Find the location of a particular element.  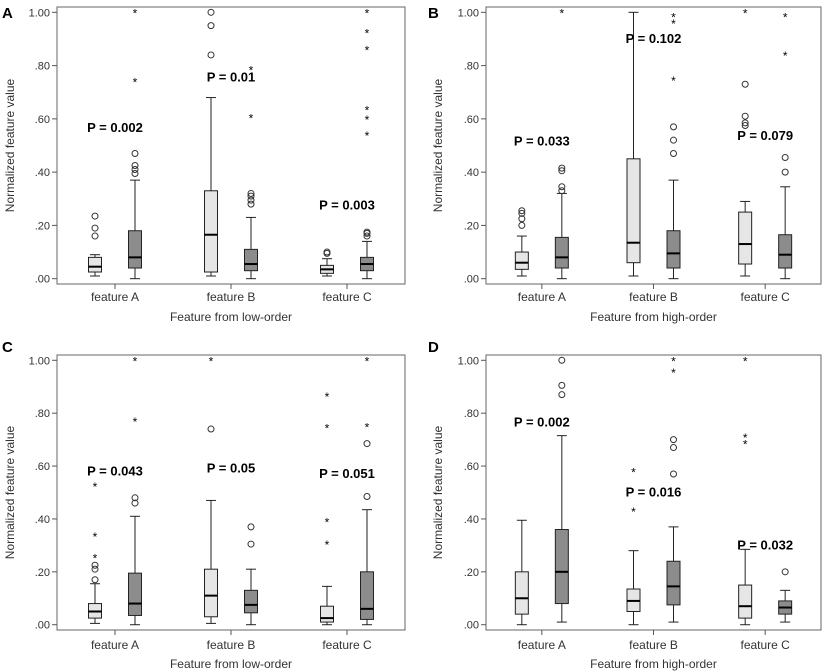

p-value-label: P = 0.032 is located at coordinates (765, 544).